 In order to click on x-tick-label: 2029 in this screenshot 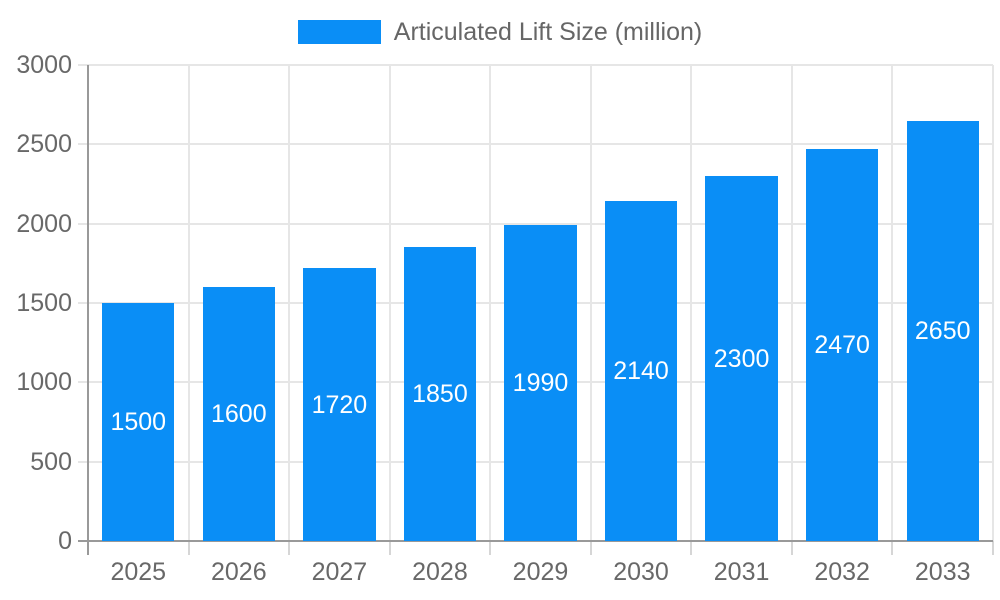, I will do `click(540, 572)`.